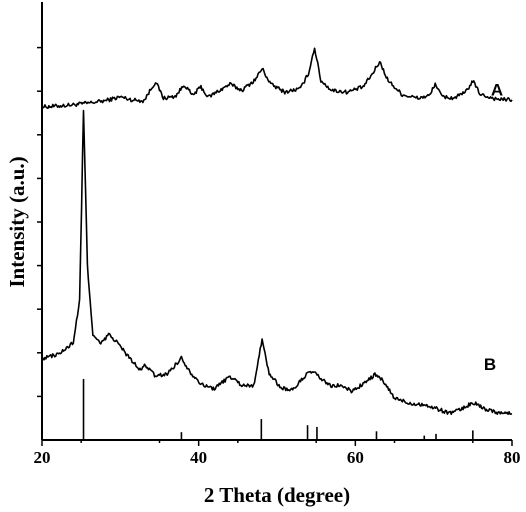 The width and height of the screenshot is (526, 512). Describe the element at coordinates (277, 443) in the screenshot. I see `x-axis-ticks` at that location.